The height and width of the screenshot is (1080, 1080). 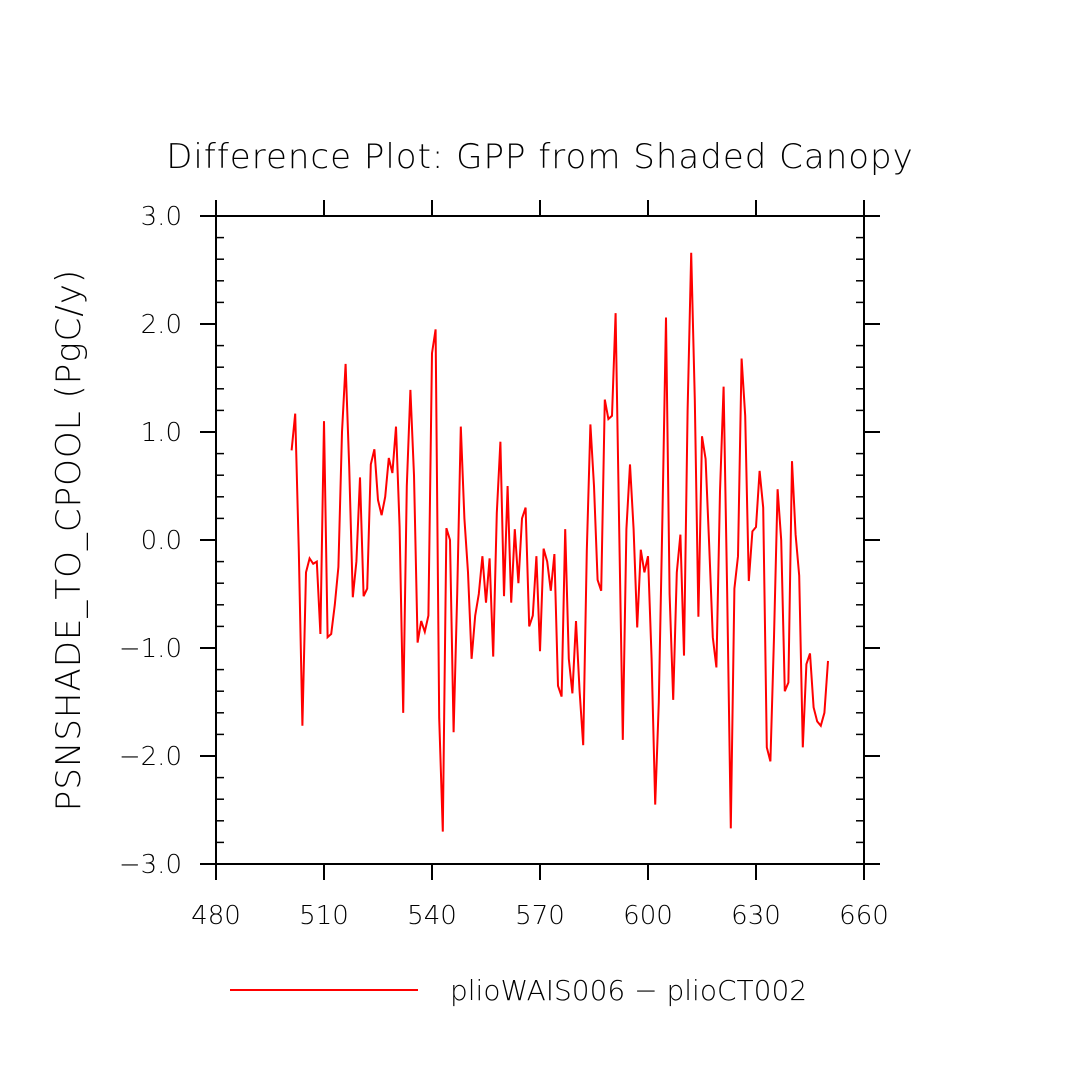 What do you see at coordinates (324, 916) in the screenshot?
I see `x-tick-label: 510` at bounding box center [324, 916].